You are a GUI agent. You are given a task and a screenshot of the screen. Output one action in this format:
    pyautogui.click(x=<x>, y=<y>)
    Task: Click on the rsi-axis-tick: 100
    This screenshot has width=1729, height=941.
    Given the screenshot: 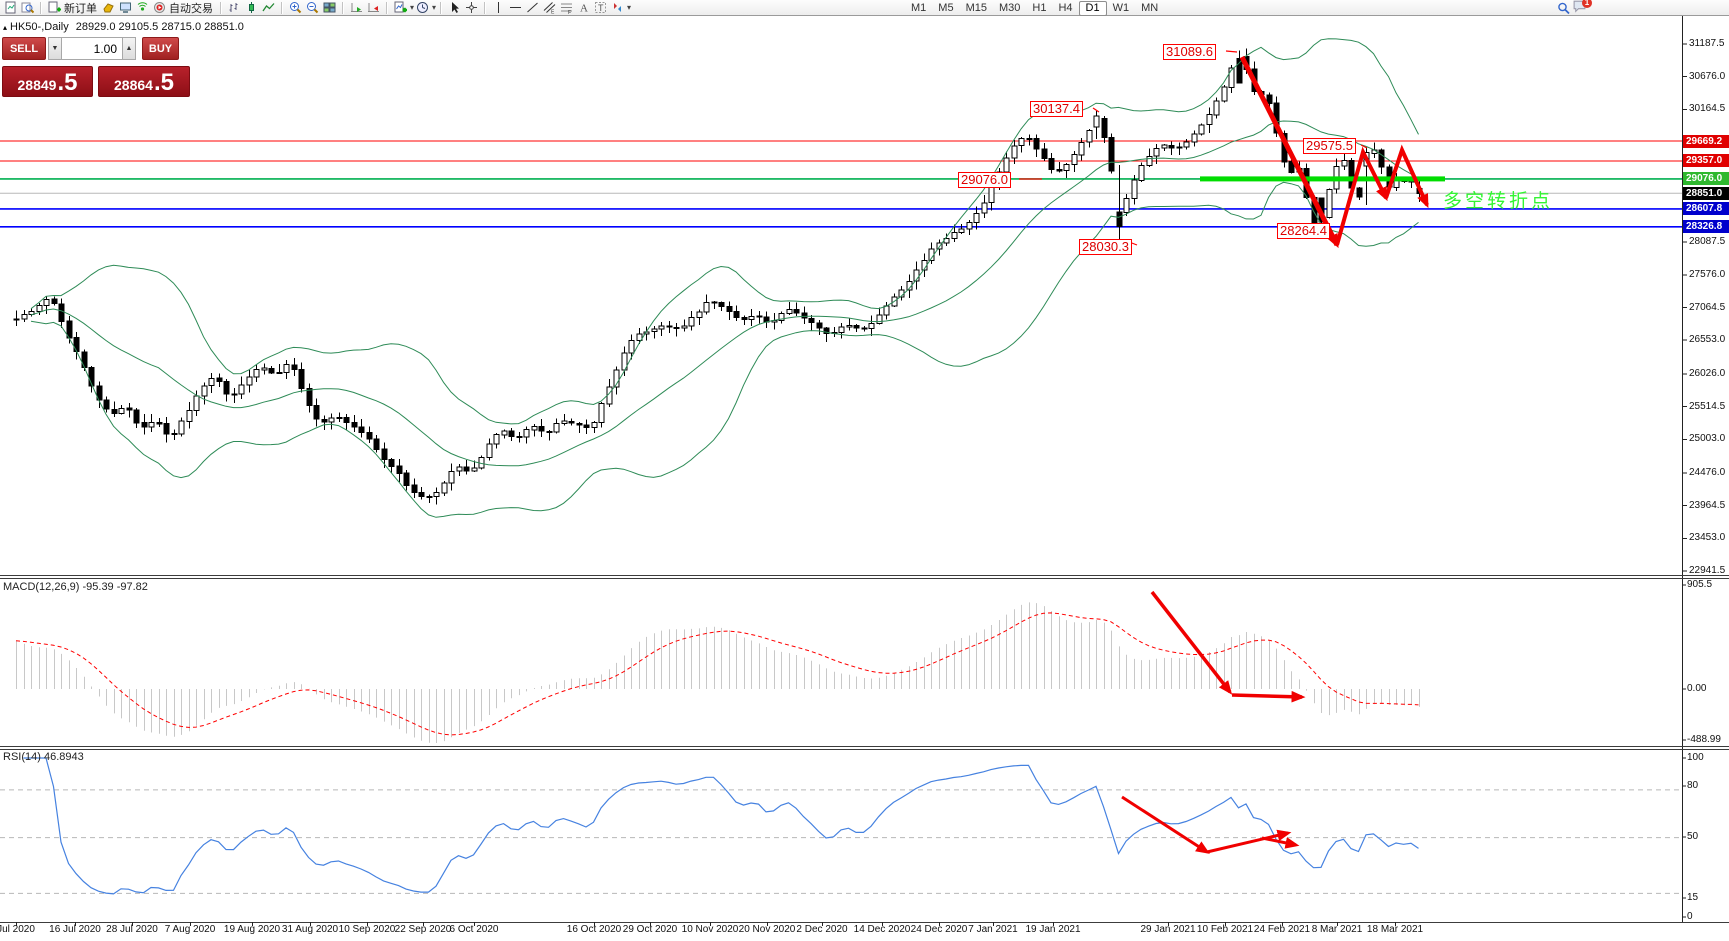 What is the action you would take?
    pyautogui.click(x=1695, y=757)
    